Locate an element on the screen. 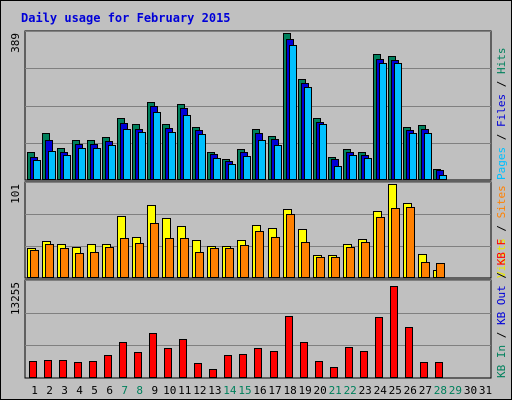 Image resolution: width=512 pixels, height=401 pixels. x-tick-label: 16 is located at coordinates (259, 390).